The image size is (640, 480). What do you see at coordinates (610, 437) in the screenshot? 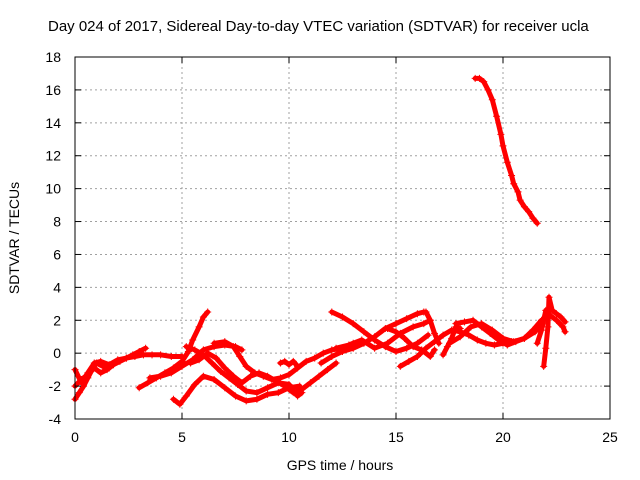
I see `x-tick-label: 25` at bounding box center [610, 437].